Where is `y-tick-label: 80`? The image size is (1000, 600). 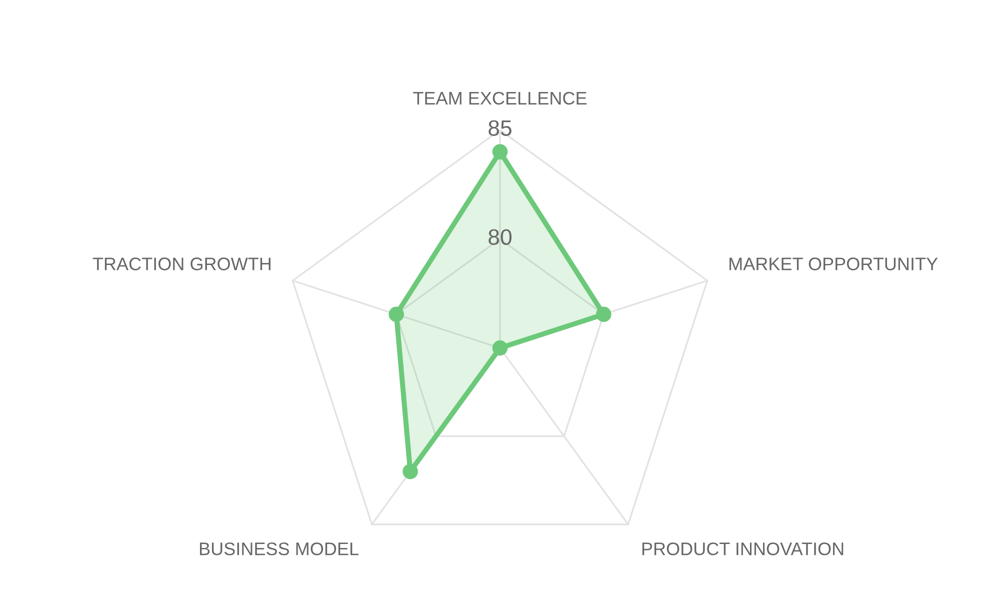
y-tick-label: 80 is located at coordinates (500, 237).